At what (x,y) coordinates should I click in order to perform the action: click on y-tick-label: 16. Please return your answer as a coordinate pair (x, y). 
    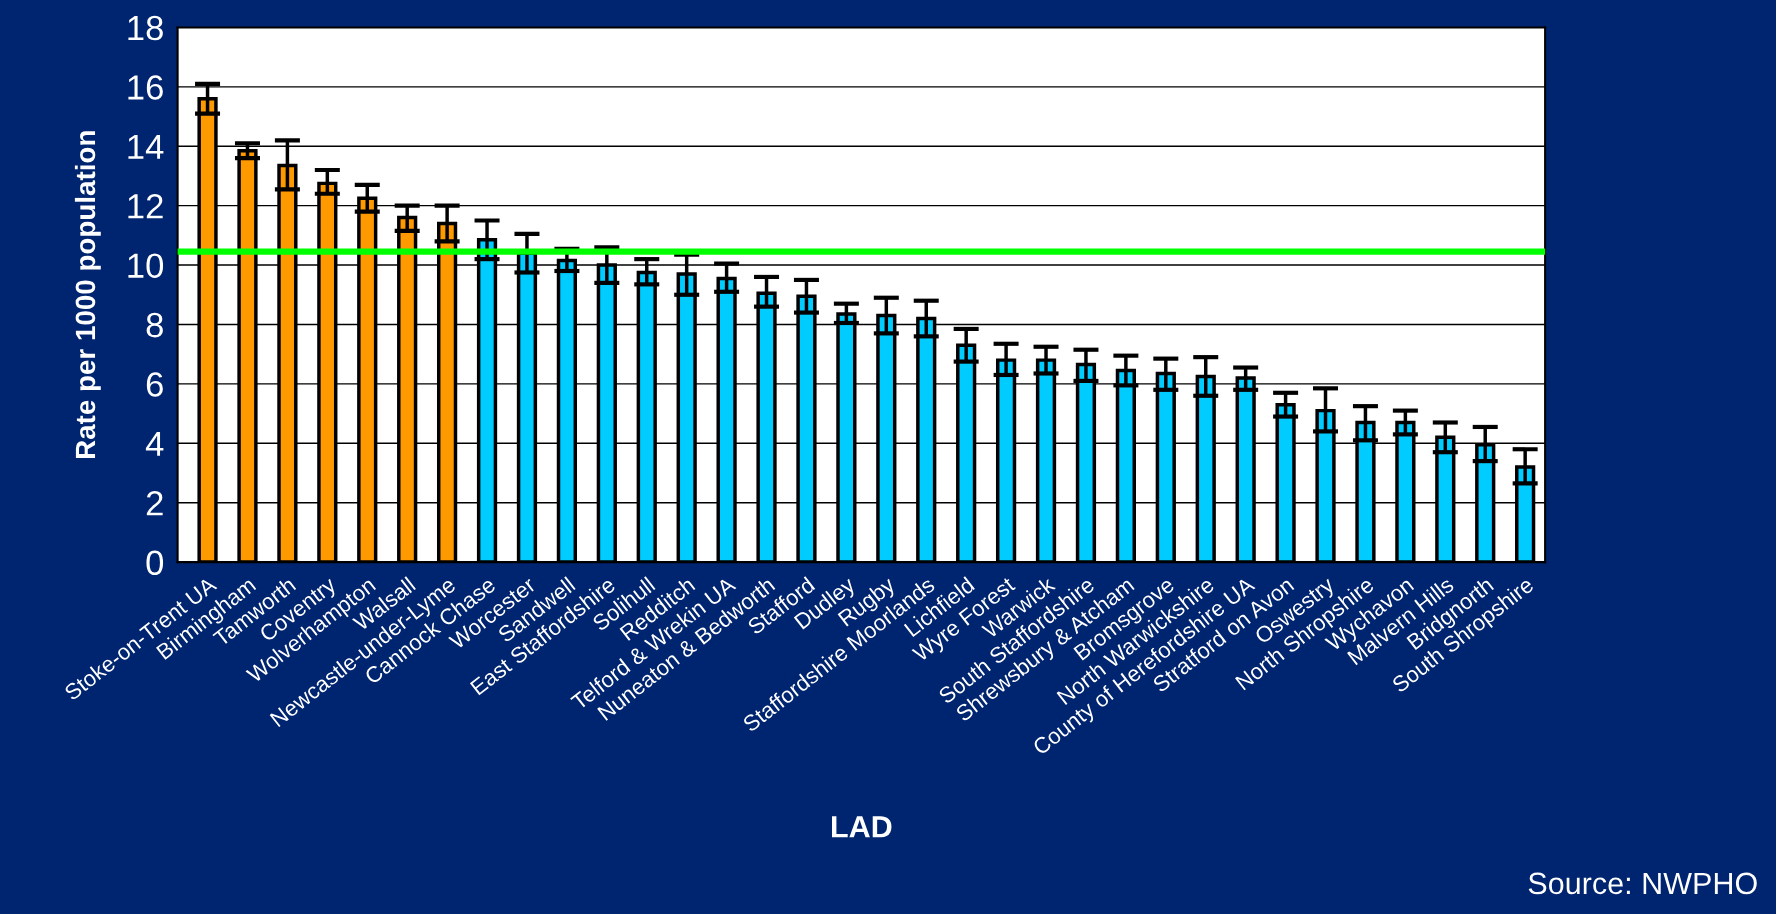
    Looking at the image, I should click on (145, 87).